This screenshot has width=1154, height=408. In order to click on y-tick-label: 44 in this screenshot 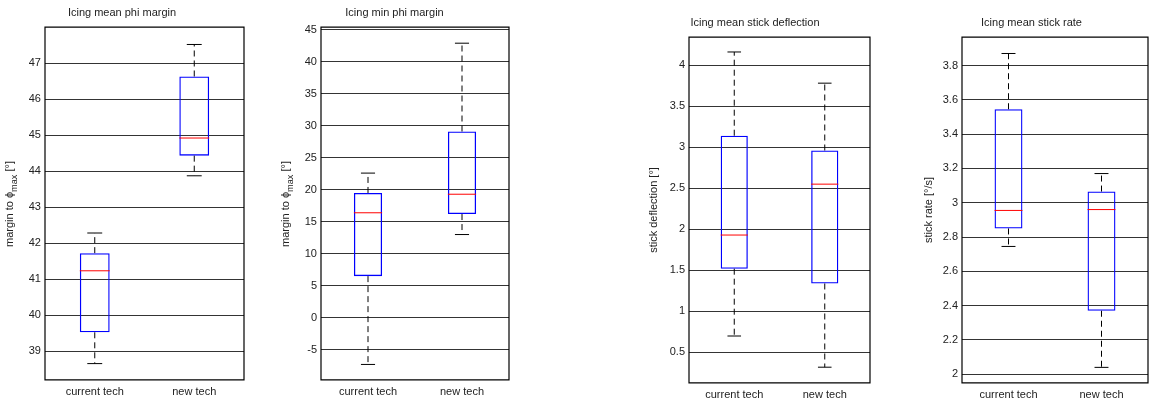, I will do `click(34, 170)`.